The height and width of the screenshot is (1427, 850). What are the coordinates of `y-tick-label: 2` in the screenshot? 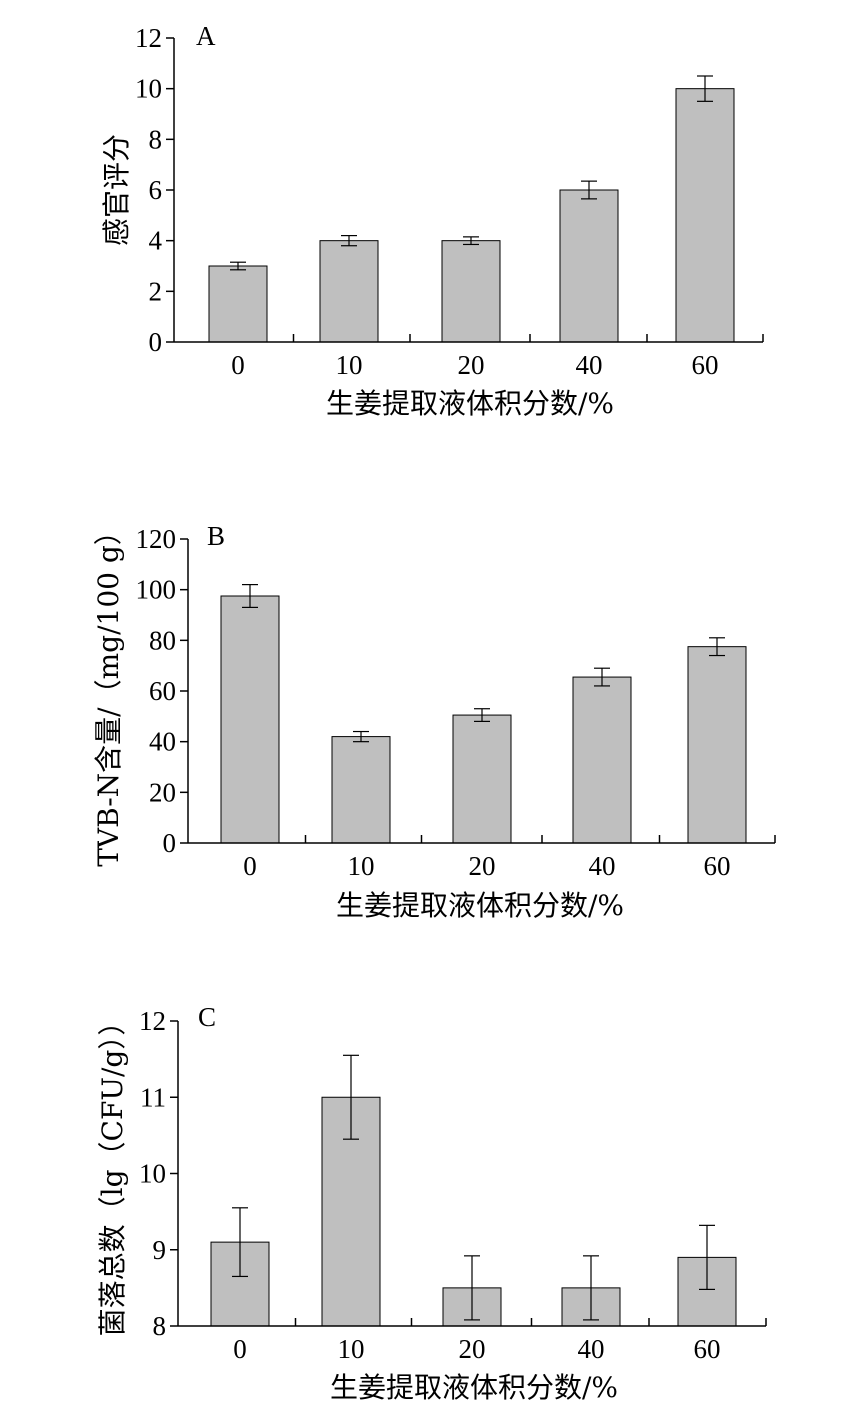 It's located at (156, 291).